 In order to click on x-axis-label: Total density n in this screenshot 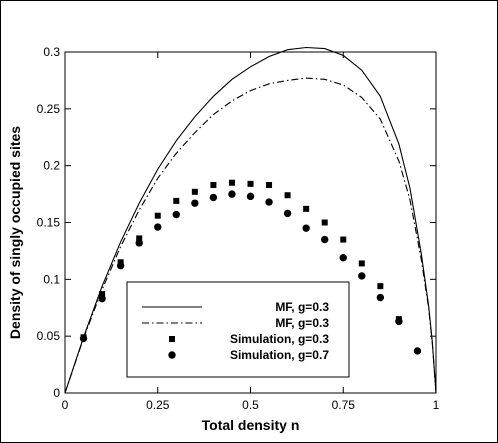, I will do `click(251, 425)`.